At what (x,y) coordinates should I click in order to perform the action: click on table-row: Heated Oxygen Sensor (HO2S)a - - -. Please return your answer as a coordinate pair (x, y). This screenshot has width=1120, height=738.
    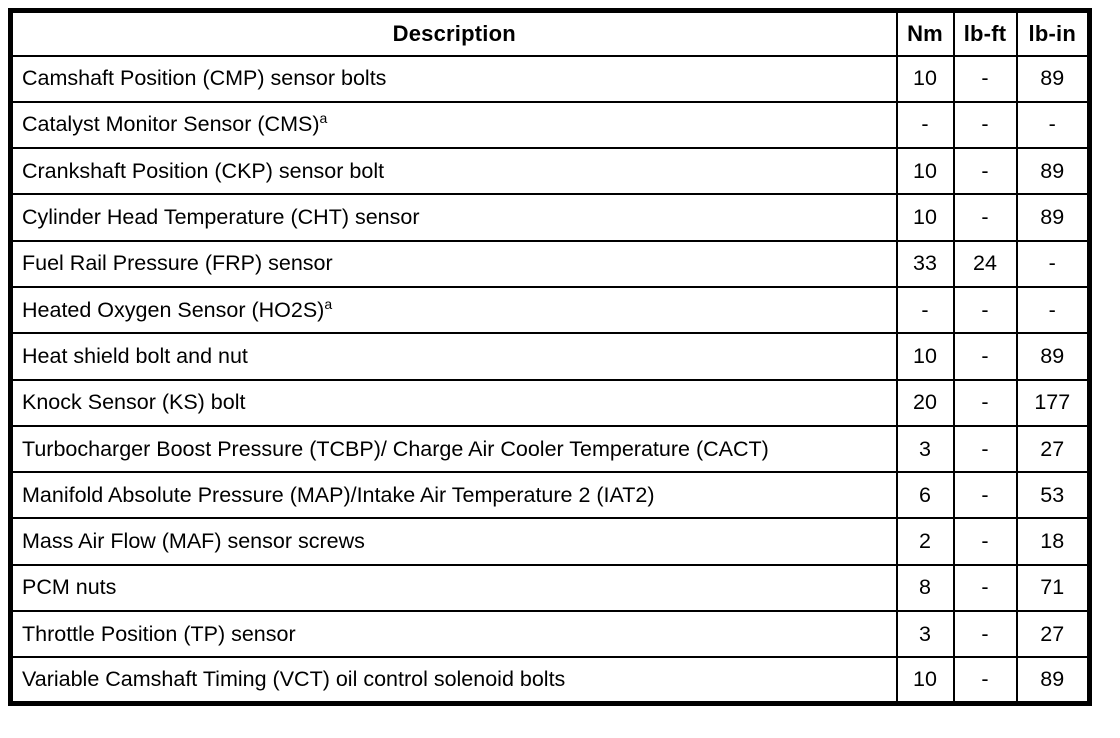
    Looking at the image, I should click on (550, 310).